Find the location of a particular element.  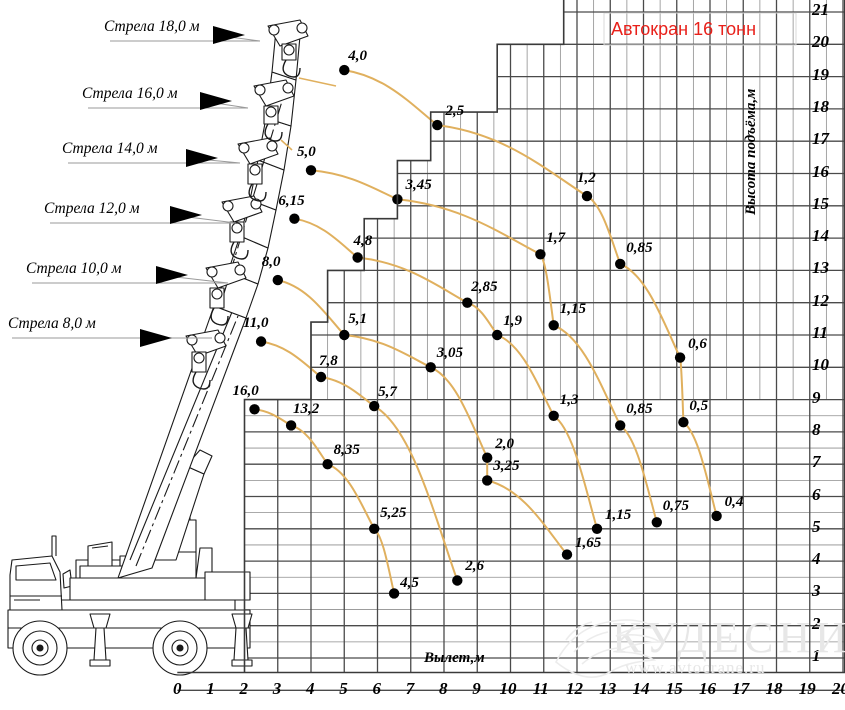

load-value-label: 3,45 is located at coordinates (418, 185).